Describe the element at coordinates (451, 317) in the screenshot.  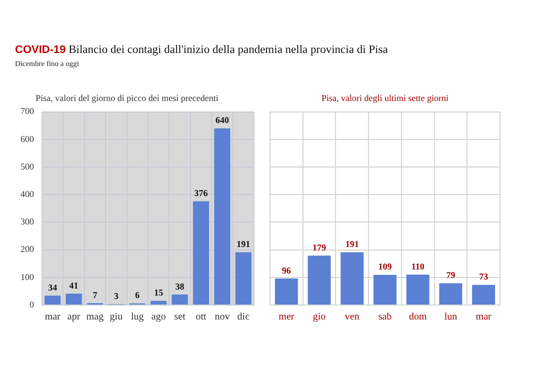
I see `x-tick-label: lun` at that location.